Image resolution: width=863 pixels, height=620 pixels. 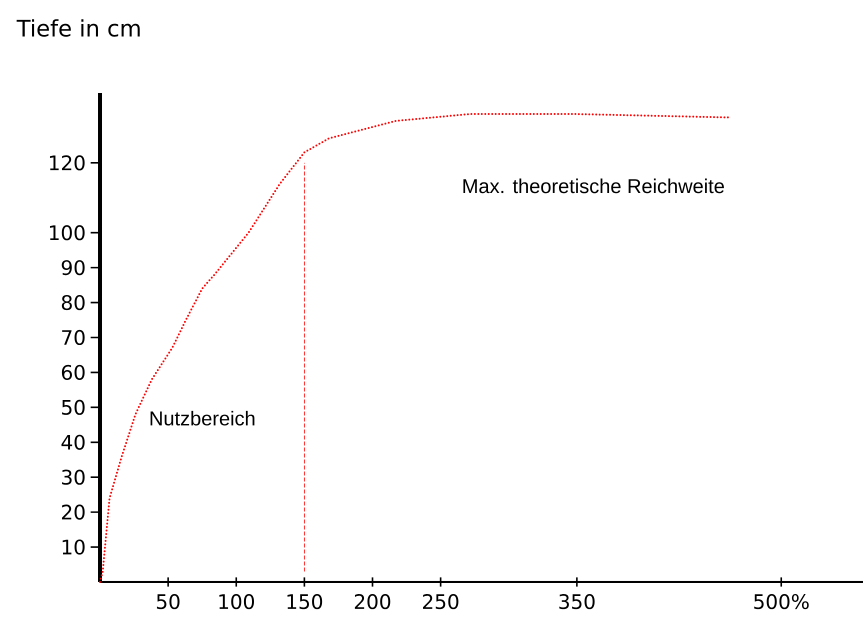 I want to click on y-tick-label: 50, so click(x=73, y=407).